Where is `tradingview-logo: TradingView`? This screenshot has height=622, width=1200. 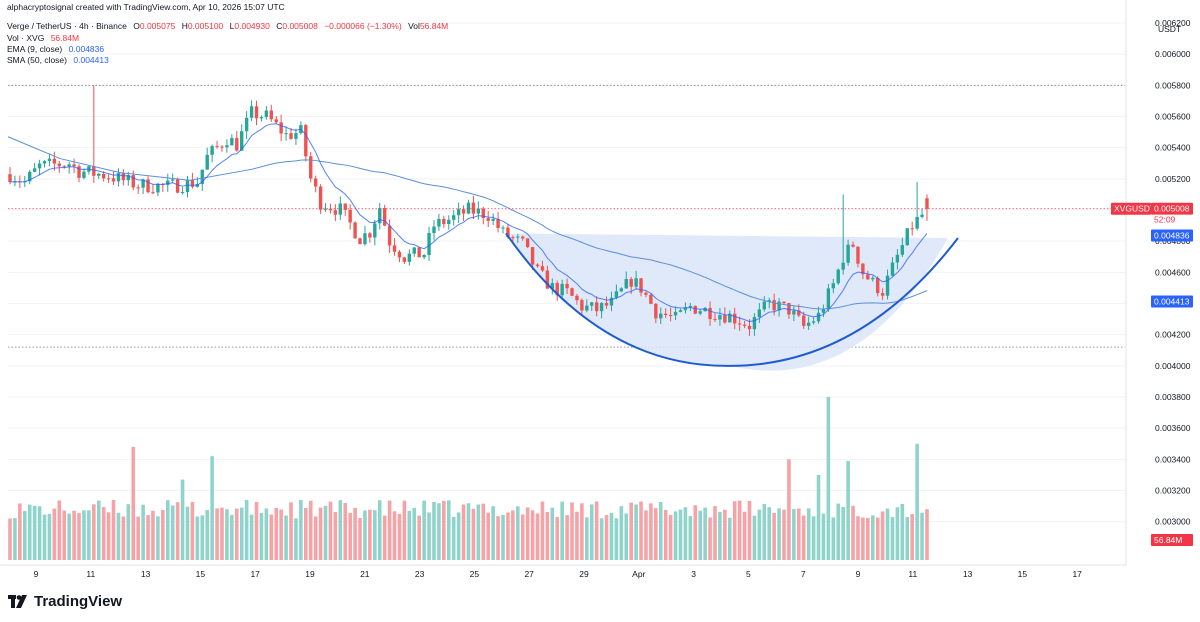
tradingview-logo: TradingView is located at coordinates (65, 601).